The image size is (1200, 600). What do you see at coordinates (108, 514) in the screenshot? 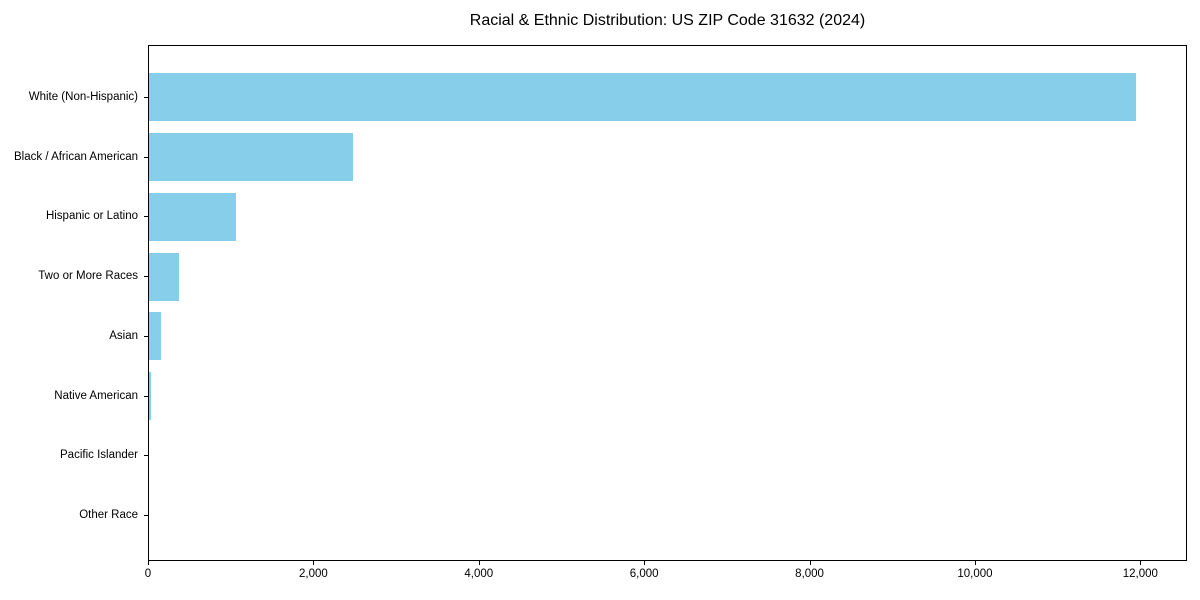
I see `y-tick-label: Other Race` at bounding box center [108, 514].